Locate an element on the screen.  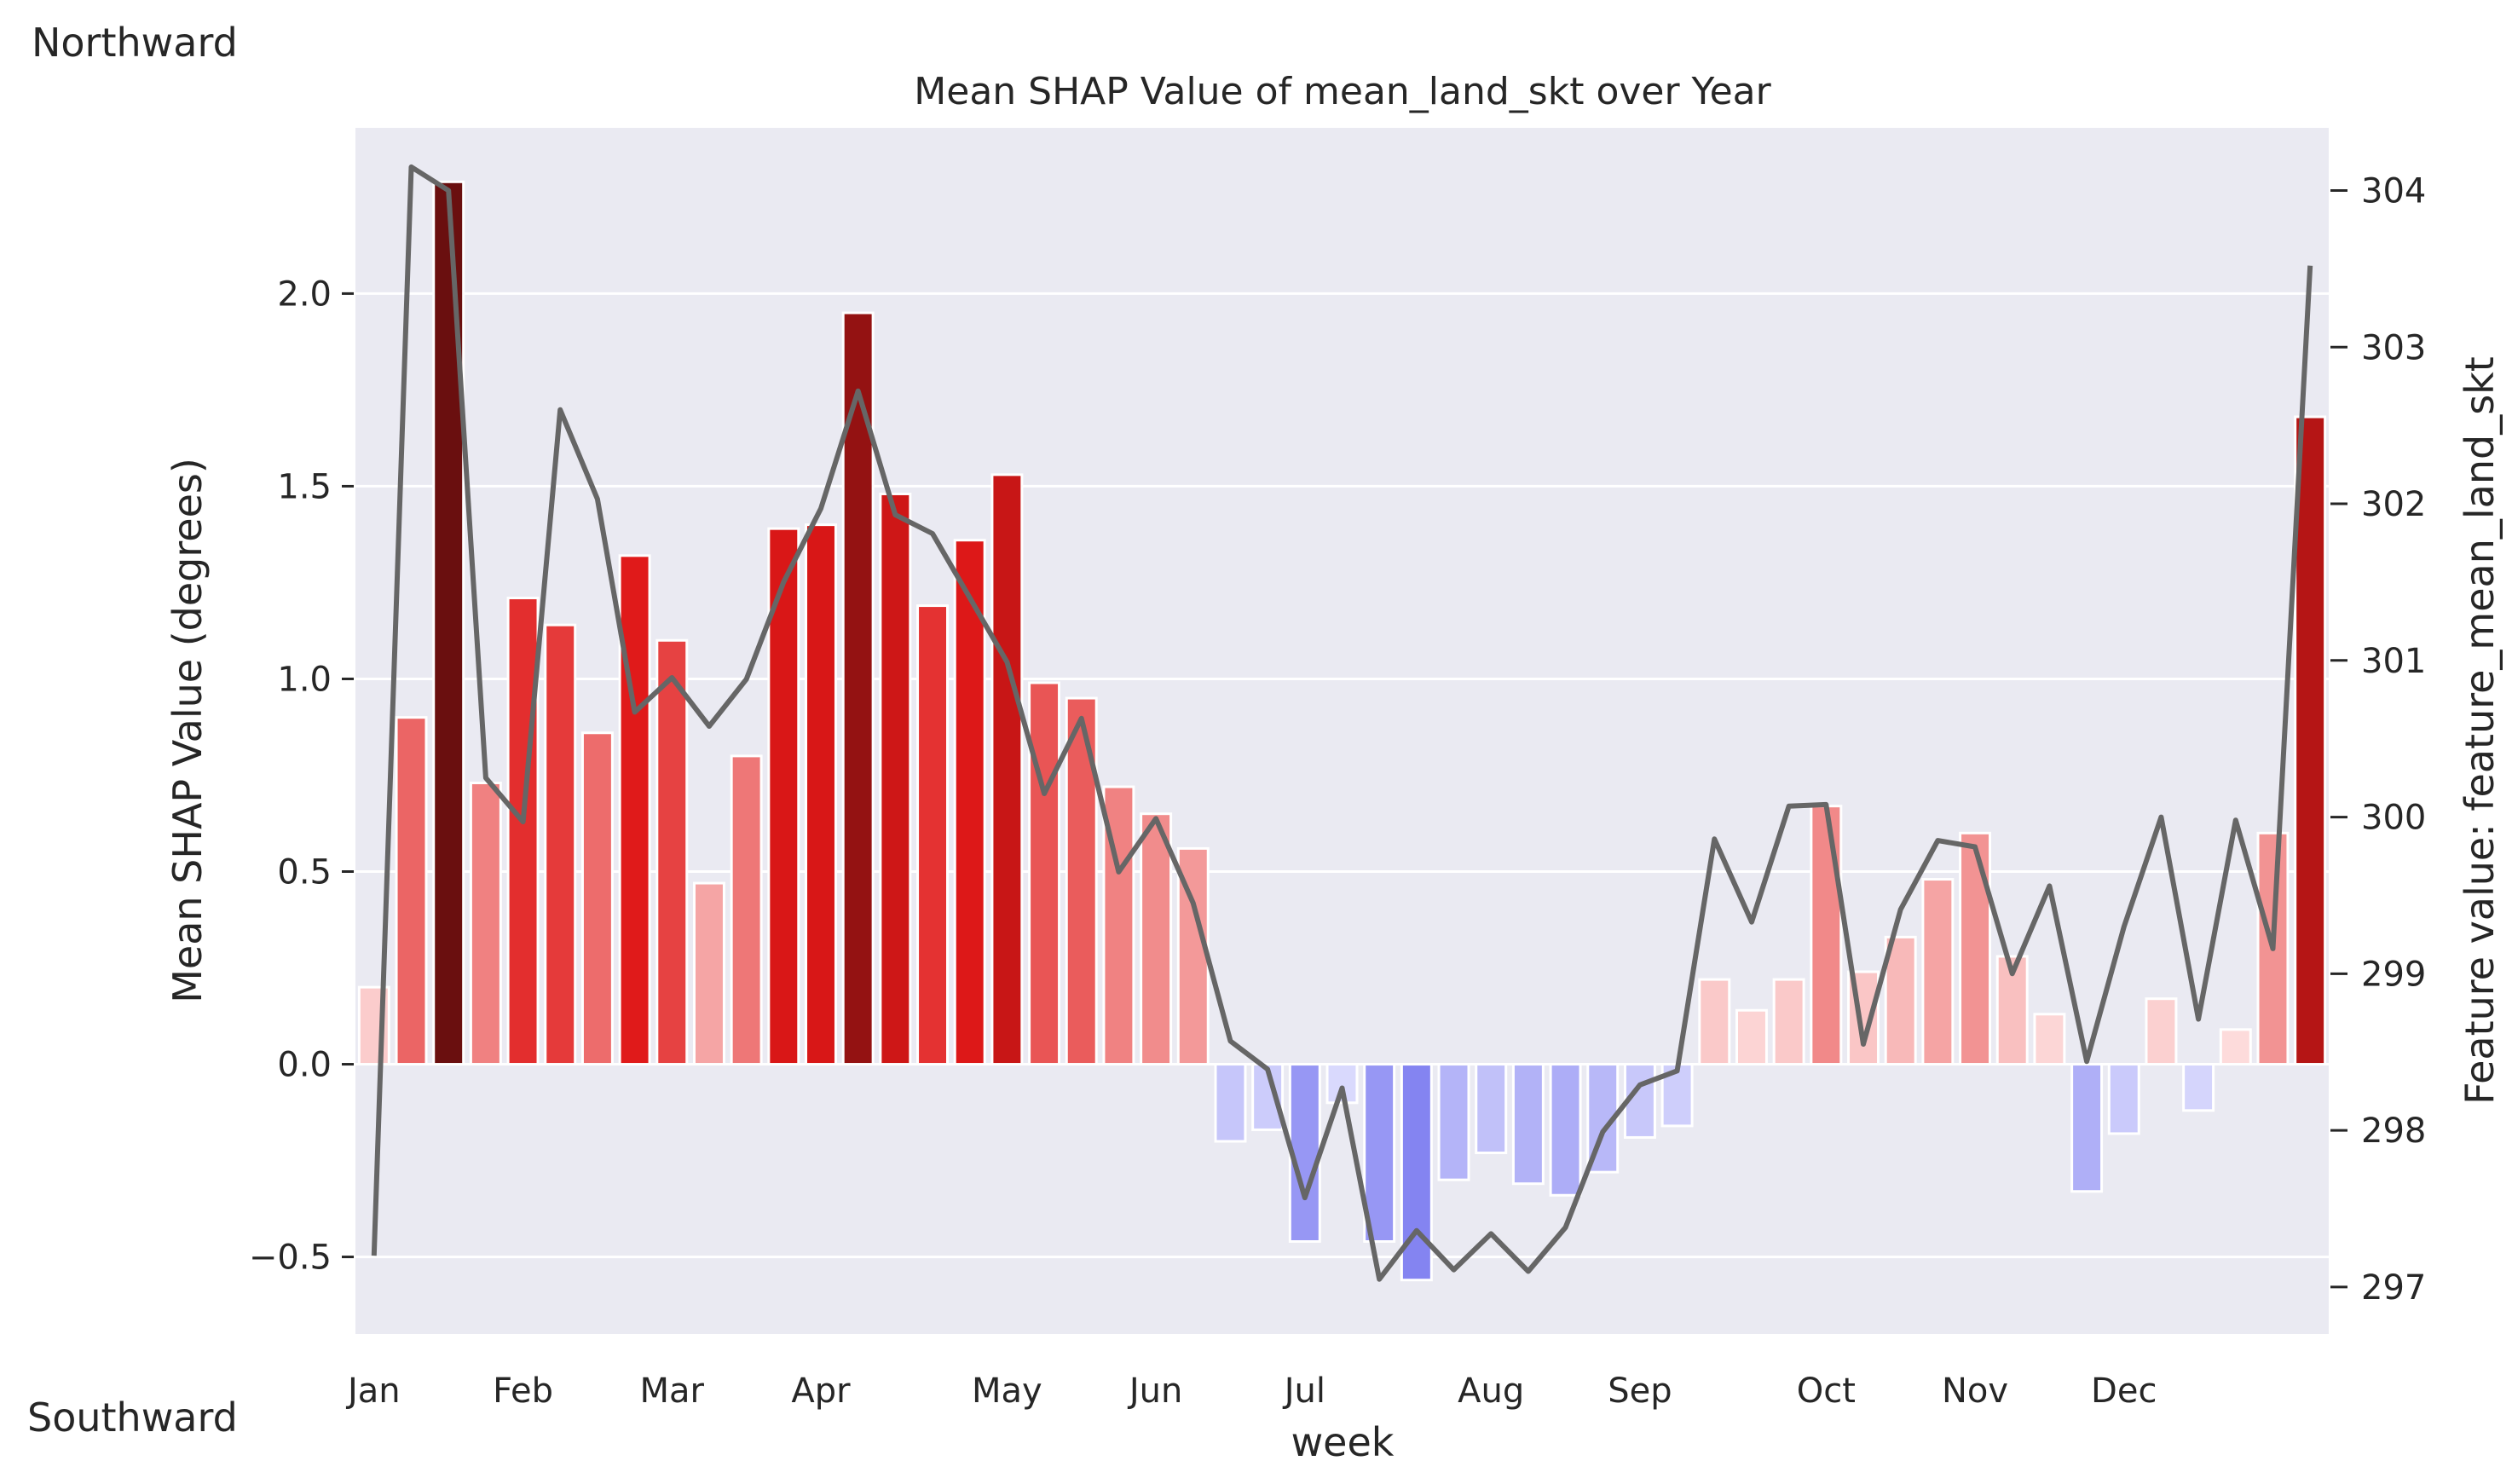
y2-axis-label: Feature value: feature_mean_land_skt is located at coordinates (2480, 730).